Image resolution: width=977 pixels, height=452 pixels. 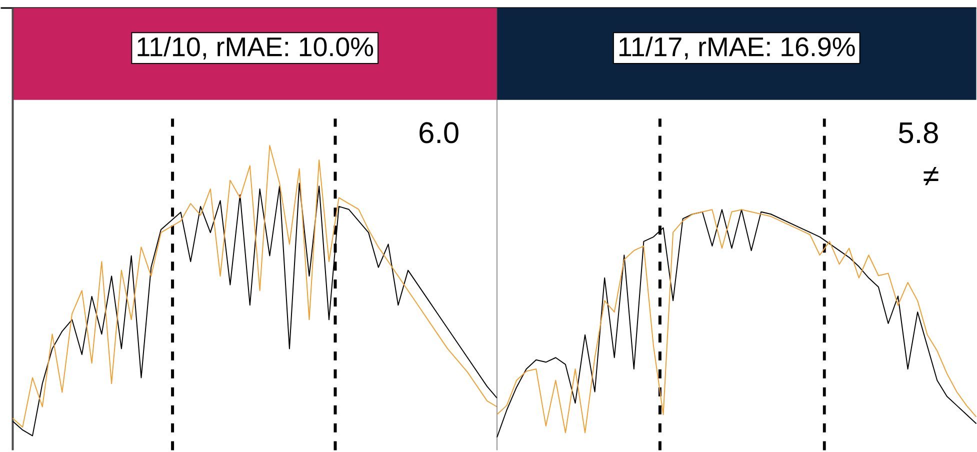 I want to click on chart-title: 11/17, rMAE: 16.9%, so click(x=737, y=48).